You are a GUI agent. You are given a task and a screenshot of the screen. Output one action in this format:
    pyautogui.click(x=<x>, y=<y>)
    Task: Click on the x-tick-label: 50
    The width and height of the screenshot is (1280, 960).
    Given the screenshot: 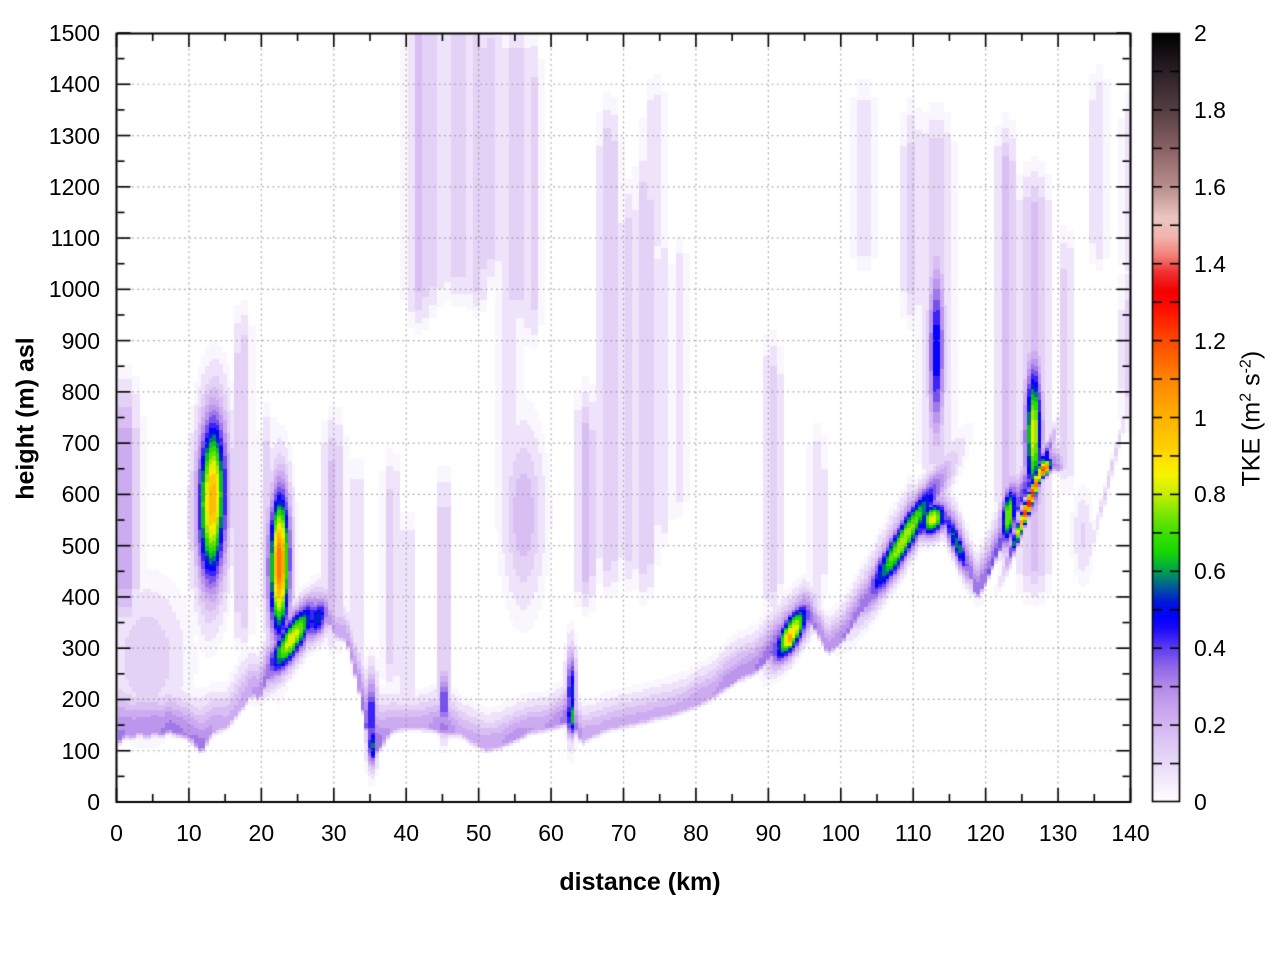 What is the action you would take?
    pyautogui.click(x=478, y=833)
    